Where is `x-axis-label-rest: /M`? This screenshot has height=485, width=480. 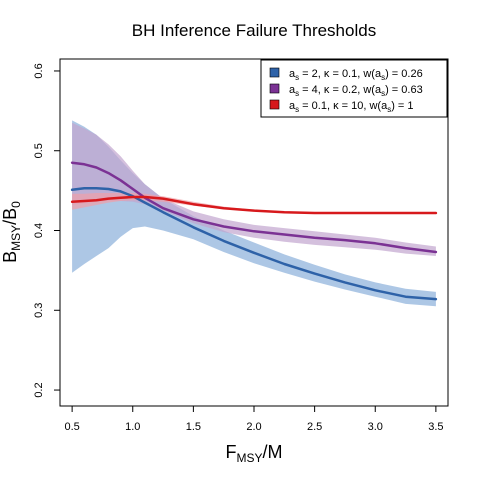
x-axis-label-rest: /M is located at coordinates (273, 452).